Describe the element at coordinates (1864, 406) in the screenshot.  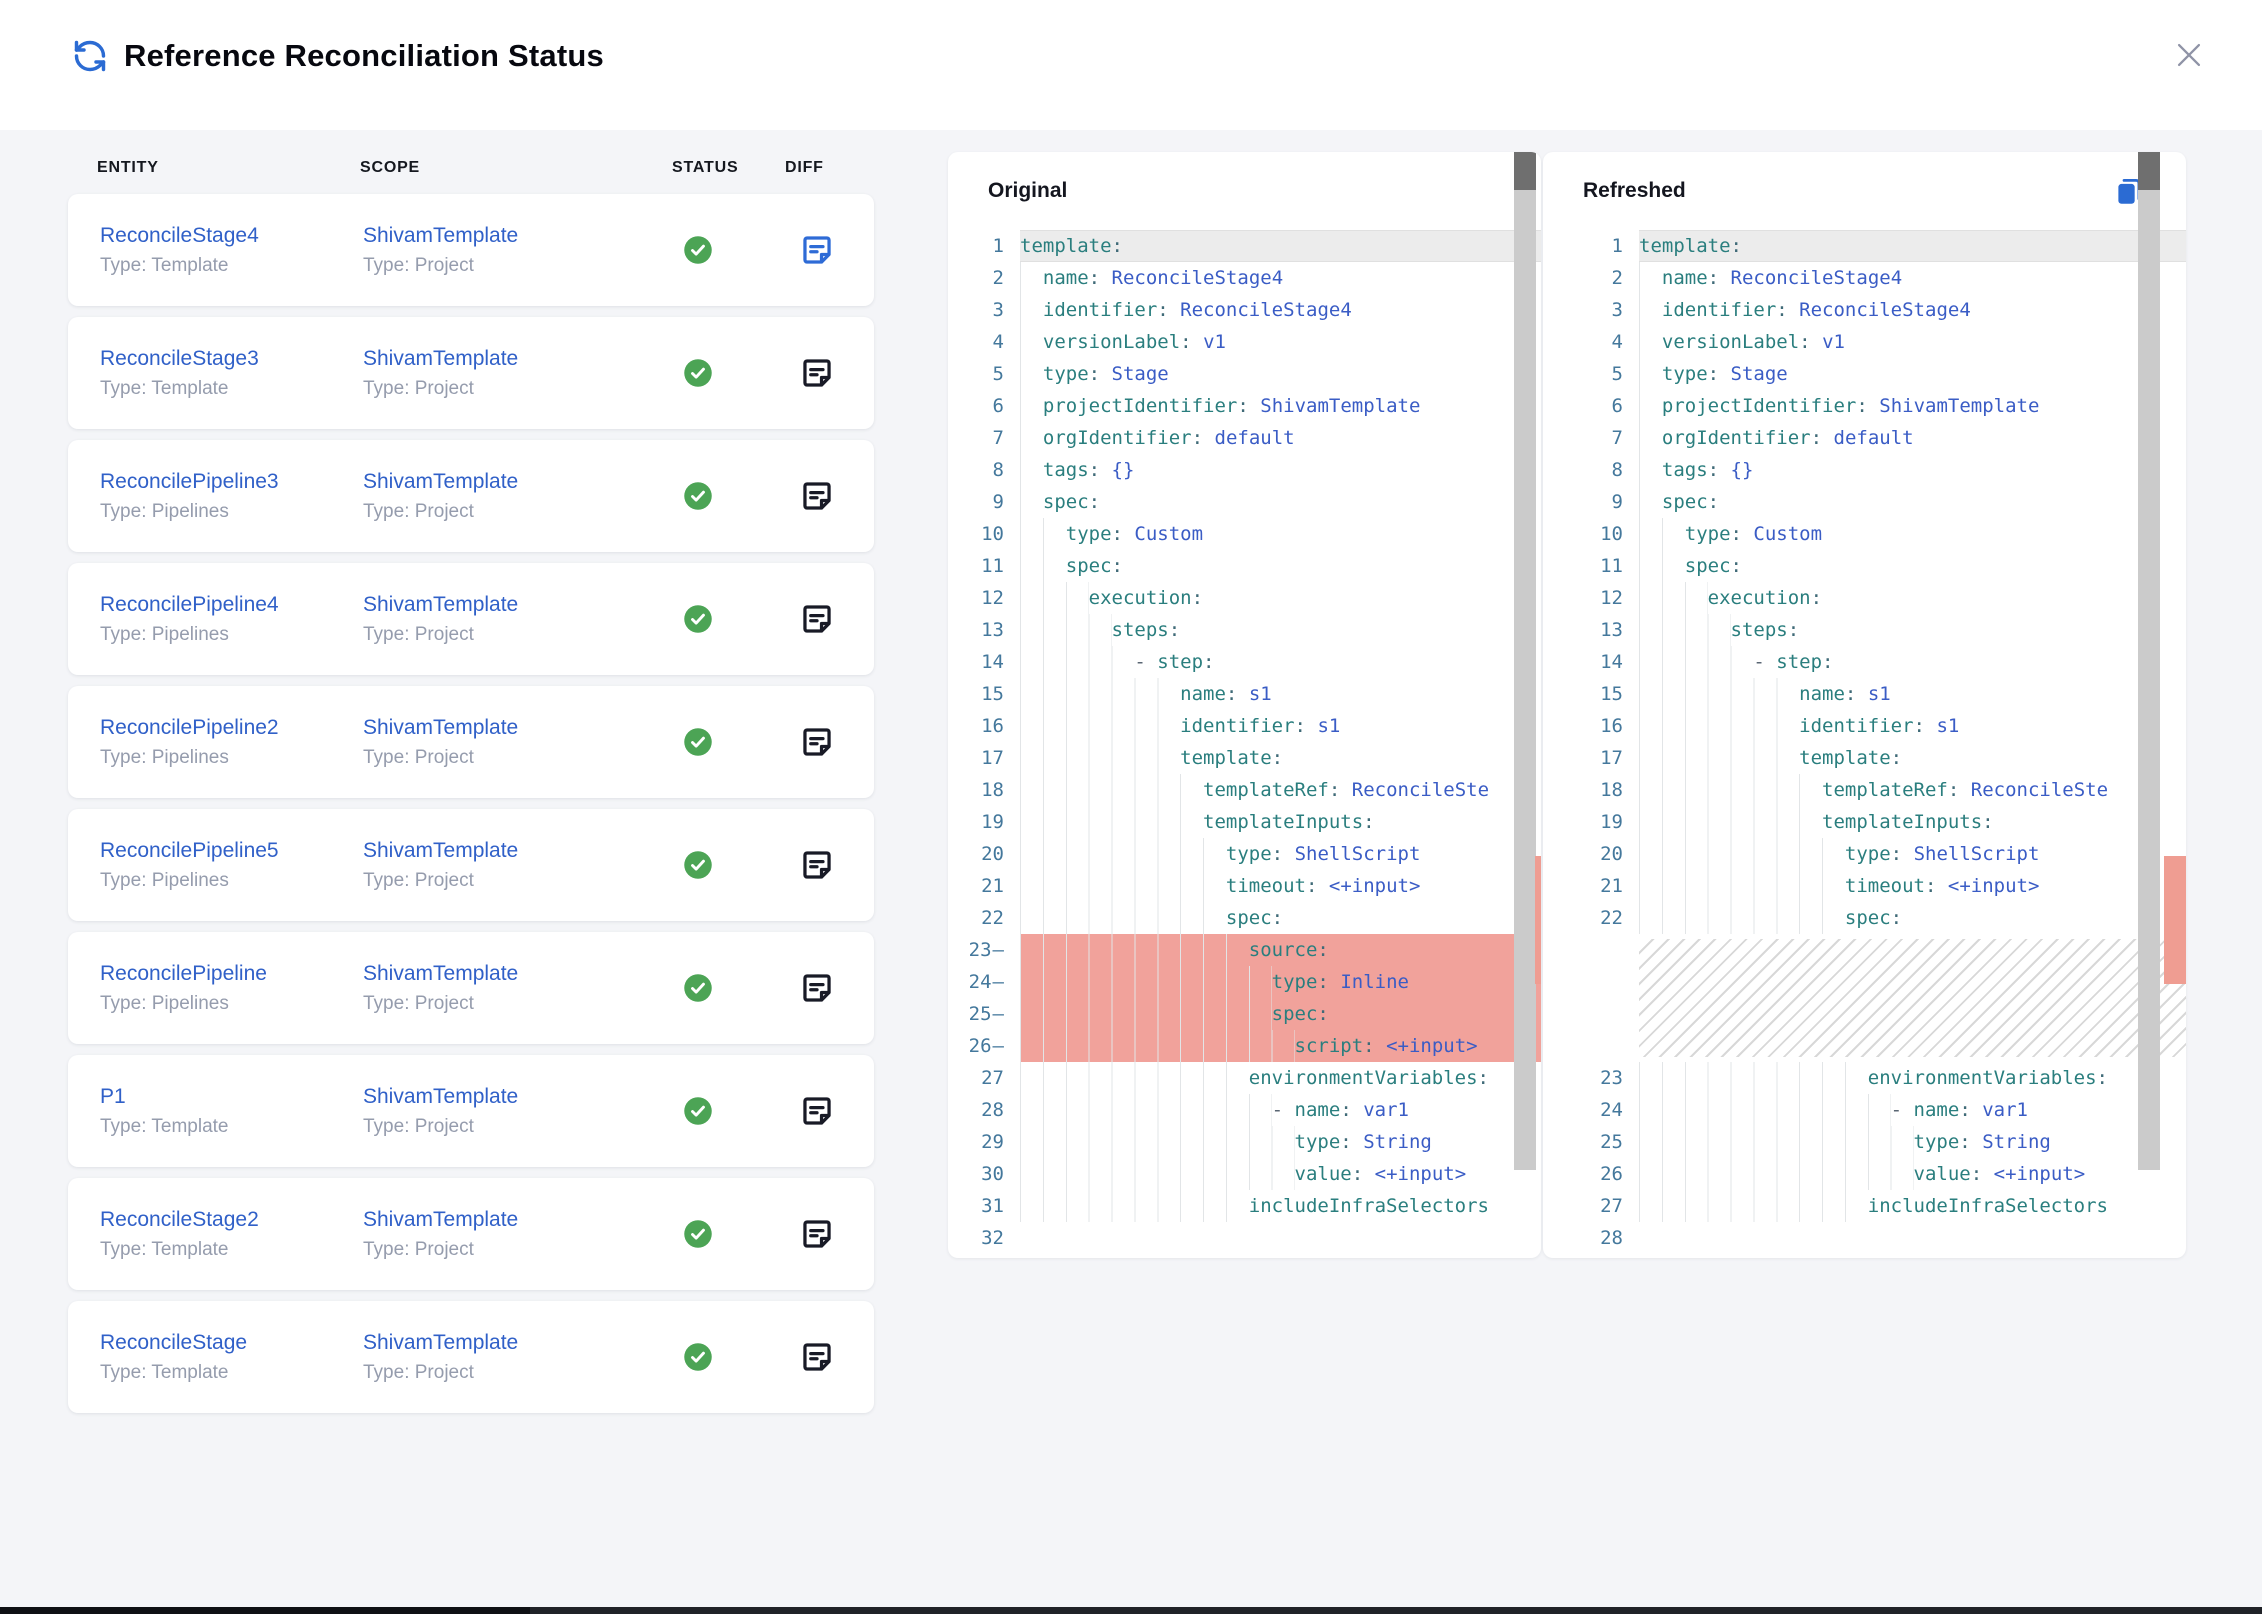
I see `code-line: 6 projectIdentifier: ShivamTemplate` at that location.